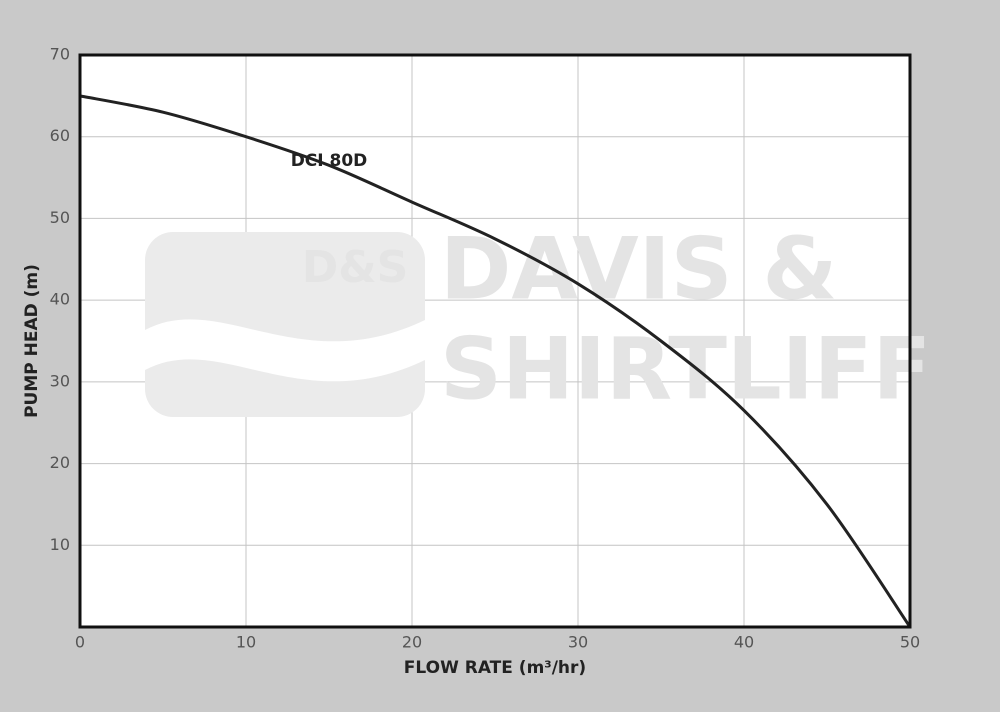 This screenshot has width=1000, height=712. What do you see at coordinates (495, 668) in the screenshot?
I see `x-axis-label: FLOW RATE (m³/hr)` at bounding box center [495, 668].